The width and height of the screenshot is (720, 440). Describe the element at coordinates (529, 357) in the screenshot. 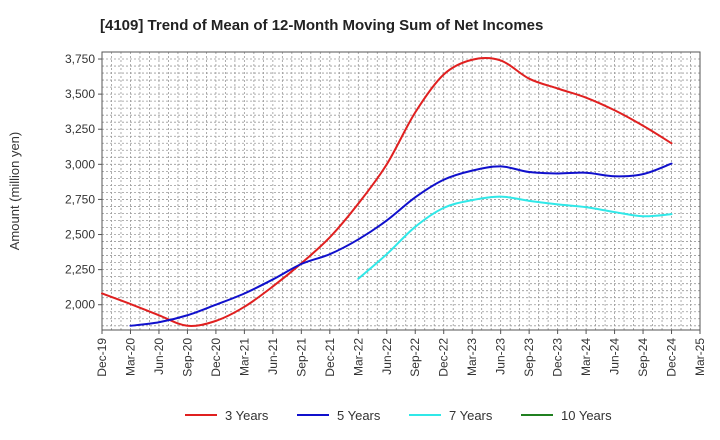

I see `x-tick-label: Sep-23` at that location.